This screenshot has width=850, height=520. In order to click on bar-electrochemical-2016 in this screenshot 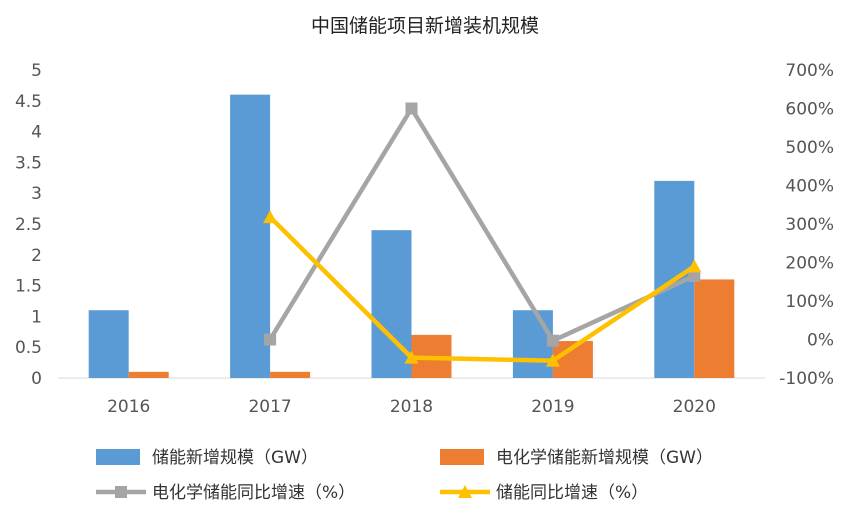, I will do `click(148, 374)`.